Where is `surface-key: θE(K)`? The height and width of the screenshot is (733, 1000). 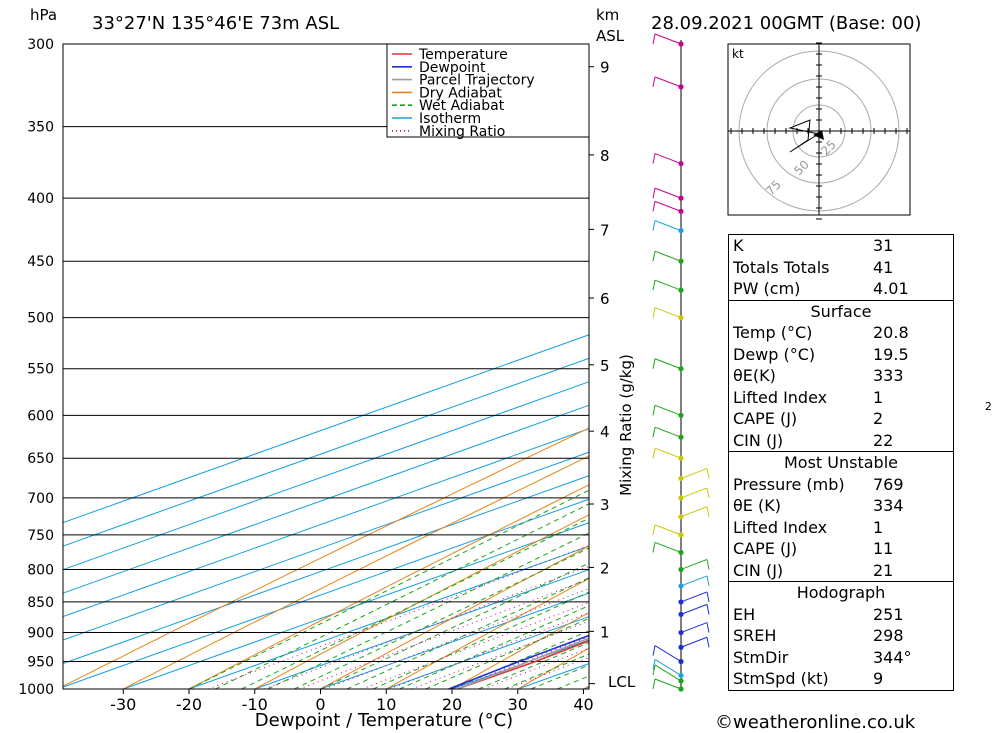
surface-key: θE(K) is located at coordinates (754, 375).